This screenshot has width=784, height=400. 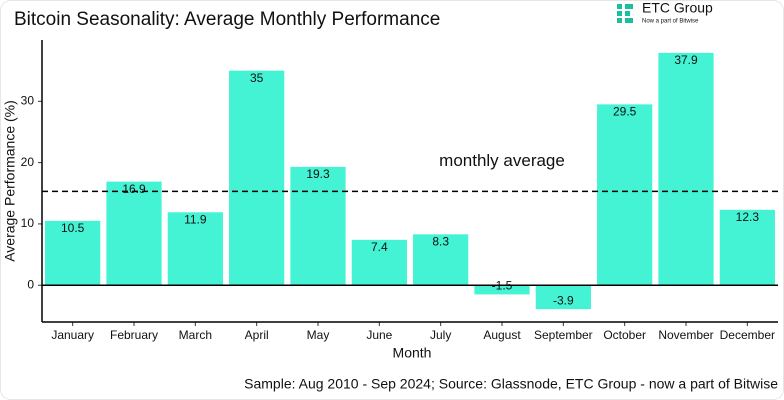 I want to click on y-axis-title: Average Performance (%), so click(x=10, y=181).